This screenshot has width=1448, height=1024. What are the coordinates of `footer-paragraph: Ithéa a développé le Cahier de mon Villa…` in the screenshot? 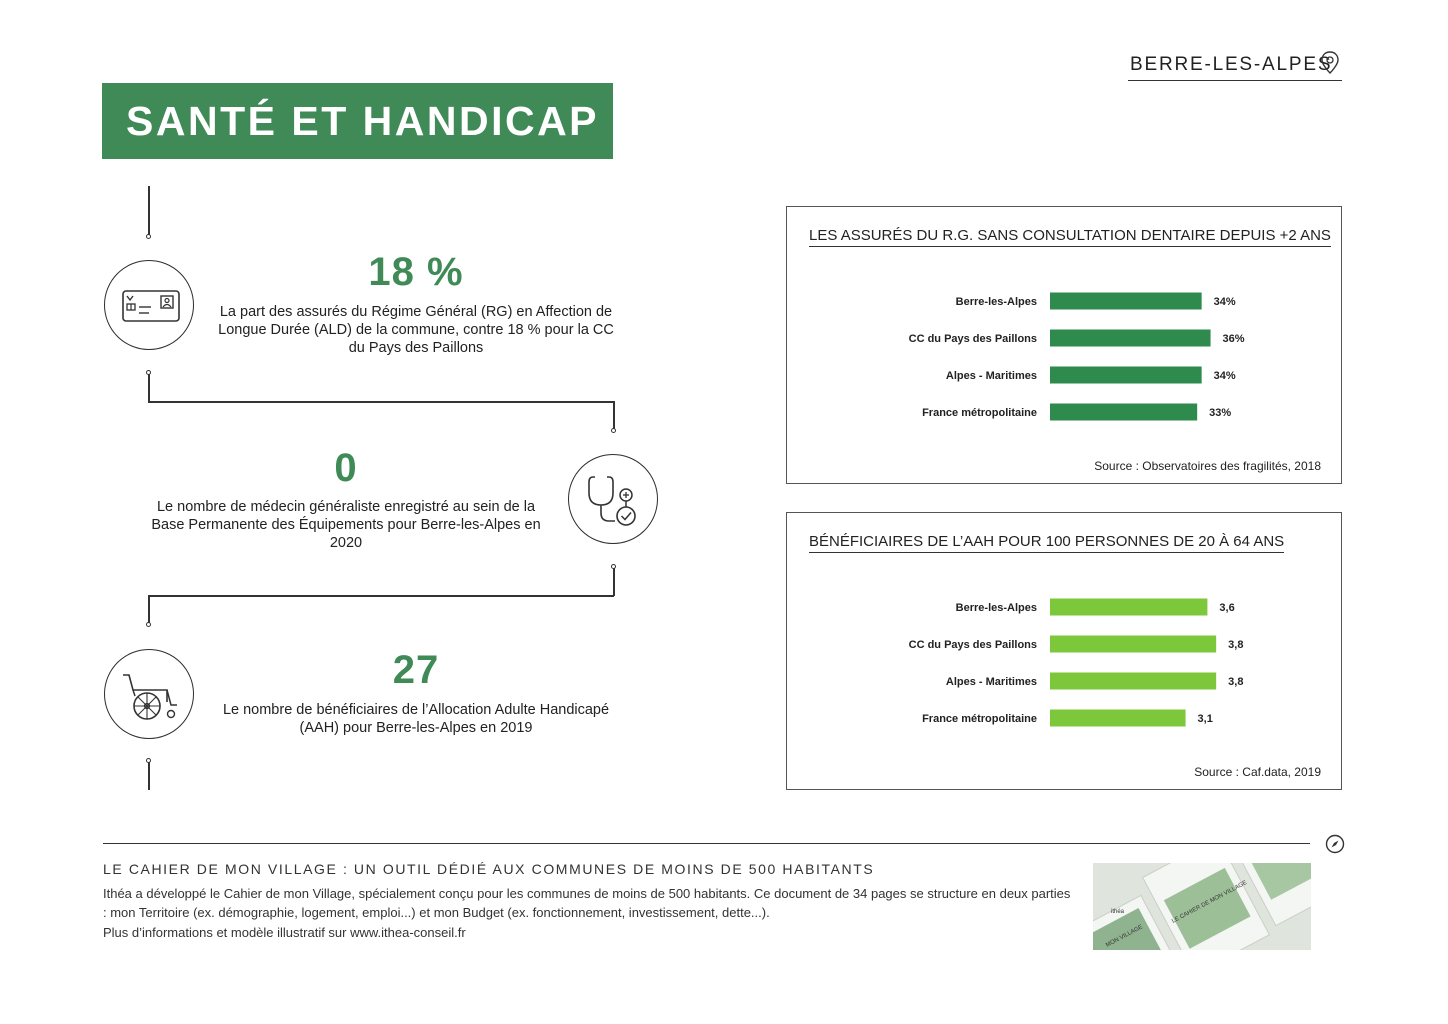 It's located at (587, 903).